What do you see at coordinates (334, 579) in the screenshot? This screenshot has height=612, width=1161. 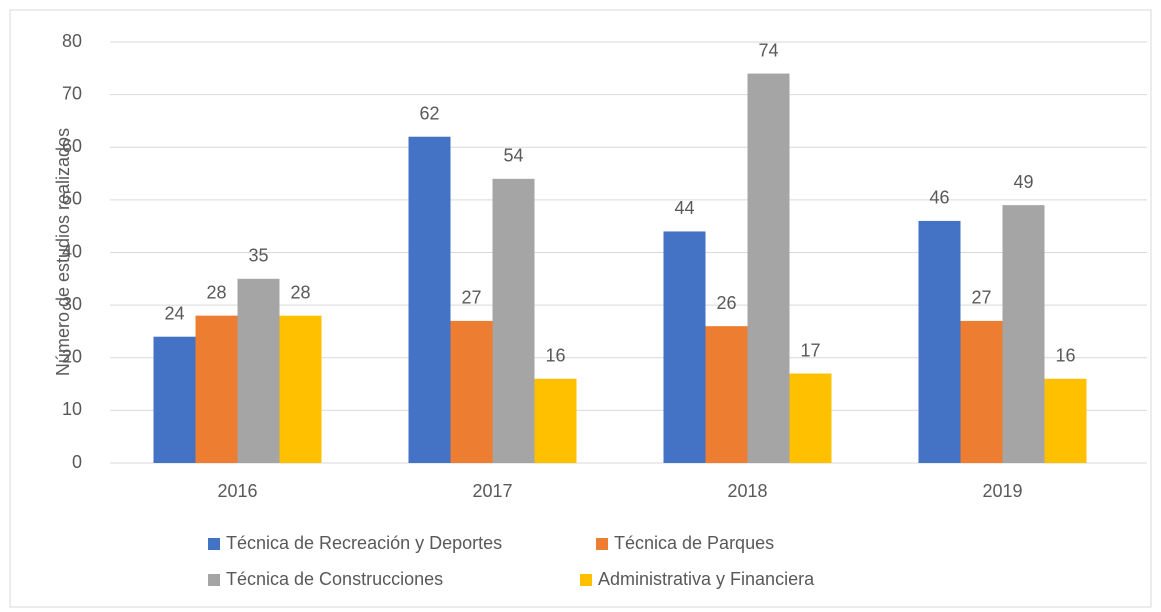 I see `legend-label: Técnica de Construcciones` at bounding box center [334, 579].